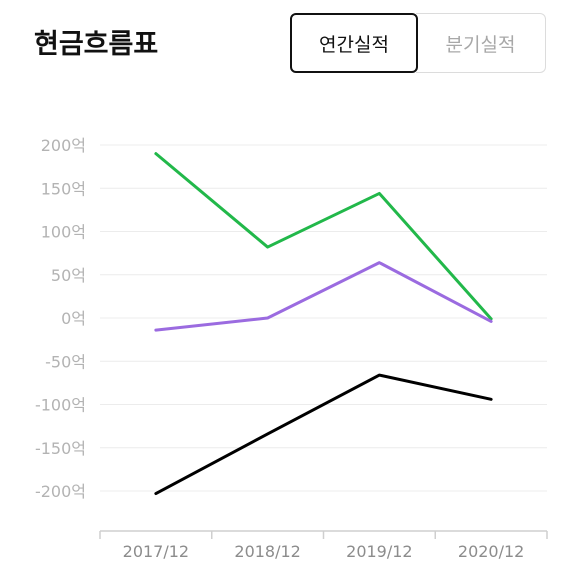 The height and width of the screenshot is (581, 580). What do you see at coordinates (73, 318) in the screenshot?
I see `y-tick-label: 0억` at bounding box center [73, 318].